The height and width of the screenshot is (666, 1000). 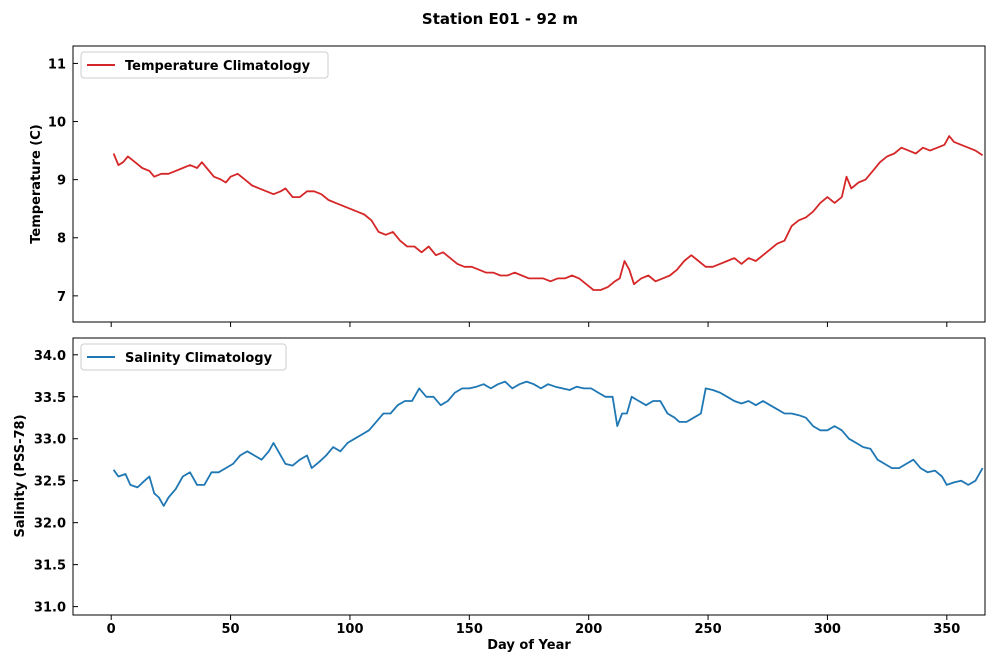 I want to click on legend-label: Temperature Climatology, so click(x=218, y=66).